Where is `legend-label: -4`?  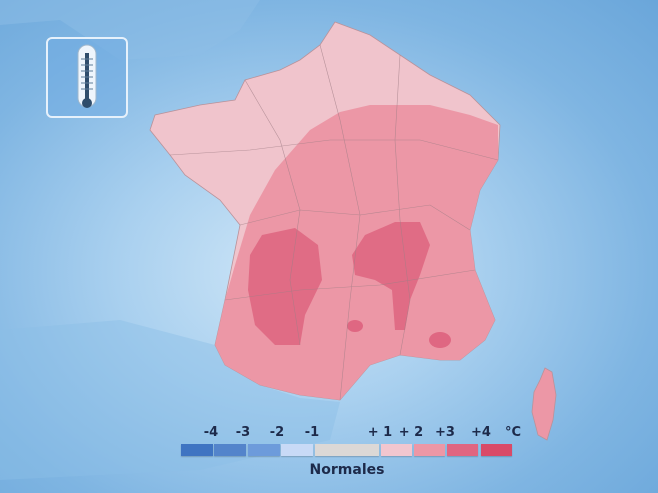 legend-label: -4 is located at coordinates (211, 432).